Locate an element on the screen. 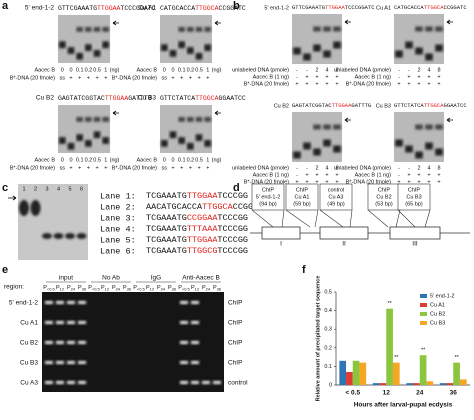 This screenshot has height=420, width=474. gel-name: Cu A1 is located at coordinates (383, 8).